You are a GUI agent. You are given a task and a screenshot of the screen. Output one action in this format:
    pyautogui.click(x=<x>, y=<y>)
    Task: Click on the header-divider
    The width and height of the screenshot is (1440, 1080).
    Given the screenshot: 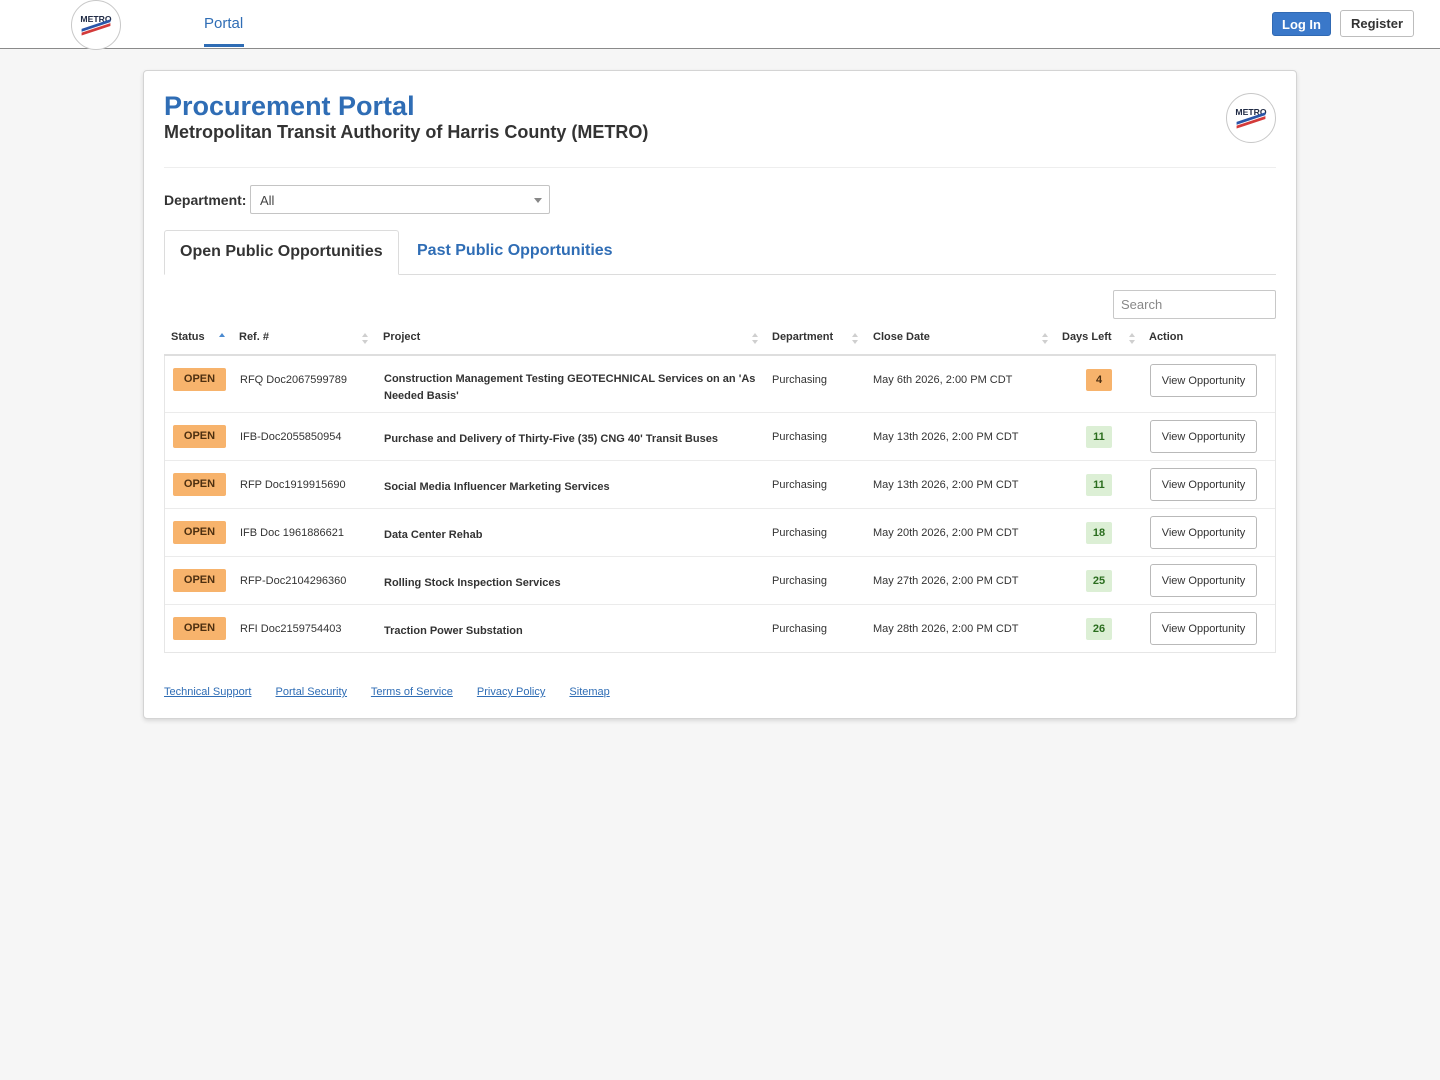 What is the action you would take?
    pyautogui.click(x=720, y=167)
    